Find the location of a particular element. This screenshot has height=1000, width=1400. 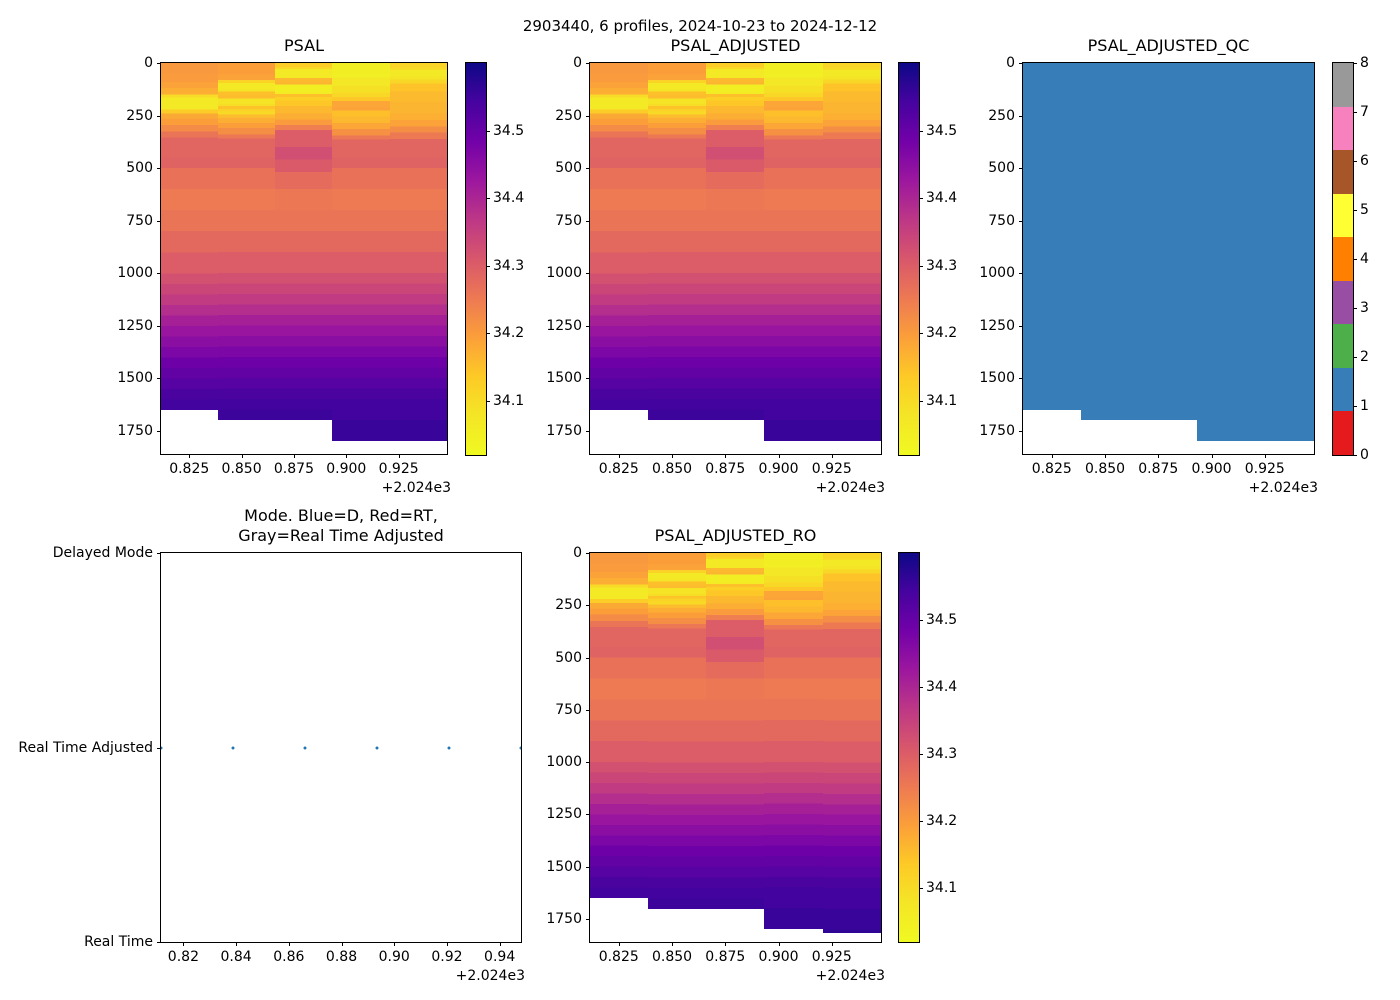

x-tick-label: 0.92 is located at coordinates (447, 957).